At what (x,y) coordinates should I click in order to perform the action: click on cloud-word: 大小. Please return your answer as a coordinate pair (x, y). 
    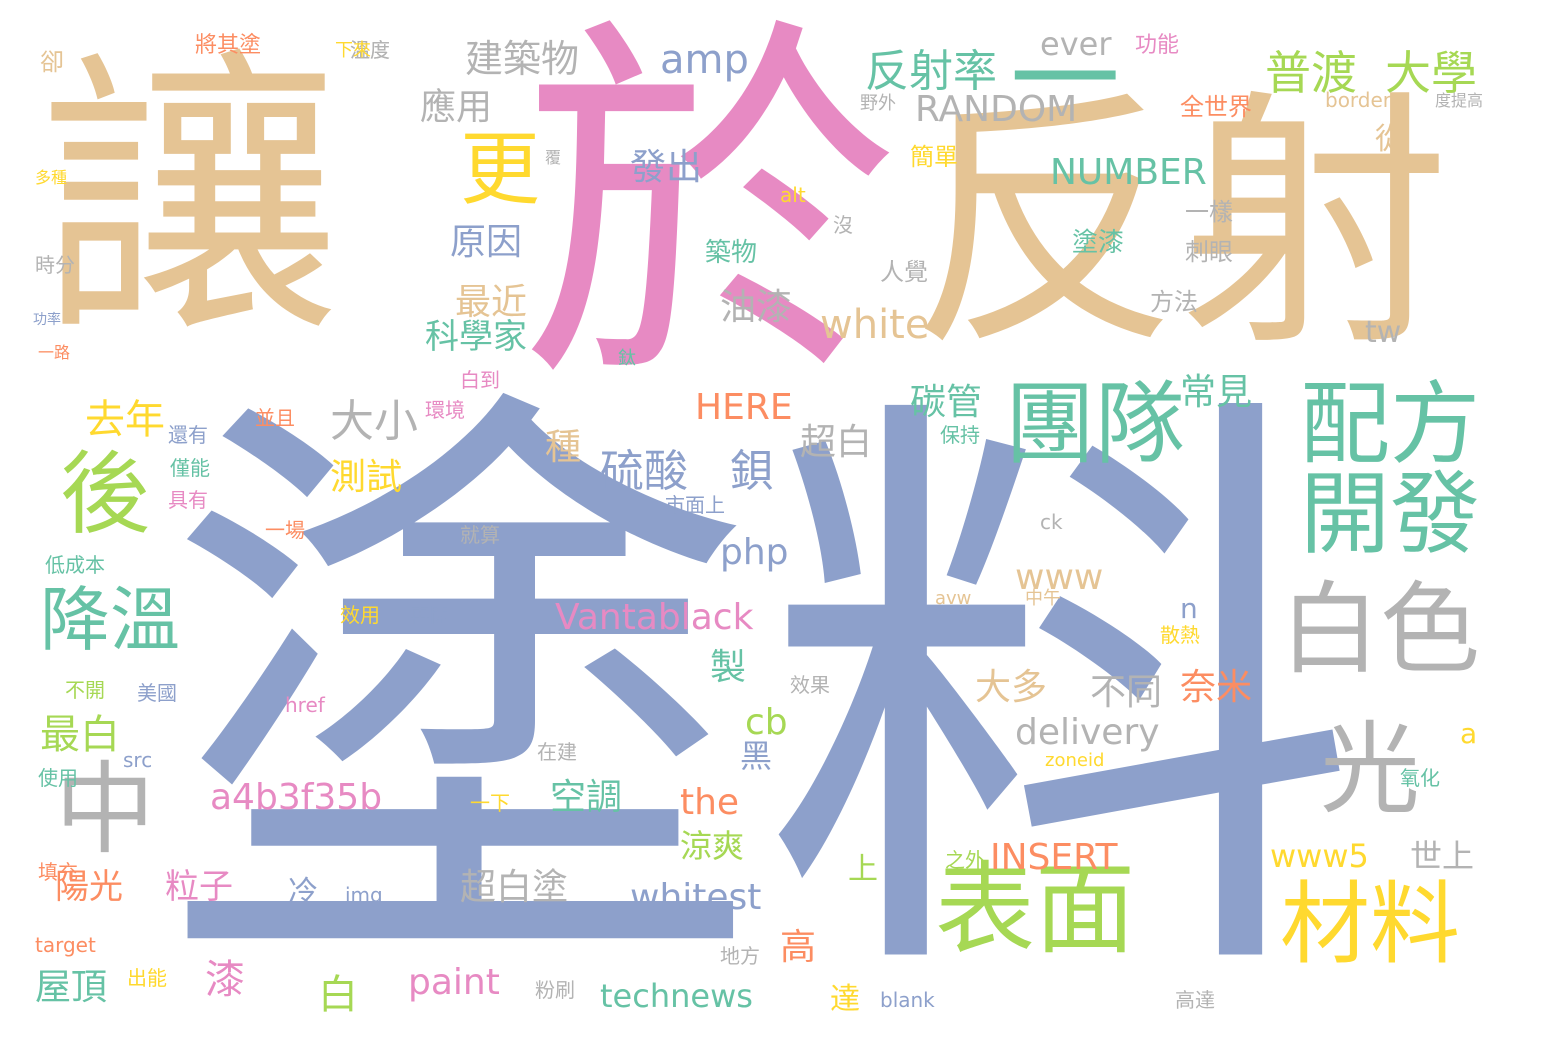
    Looking at the image, I should click on (374, 421).